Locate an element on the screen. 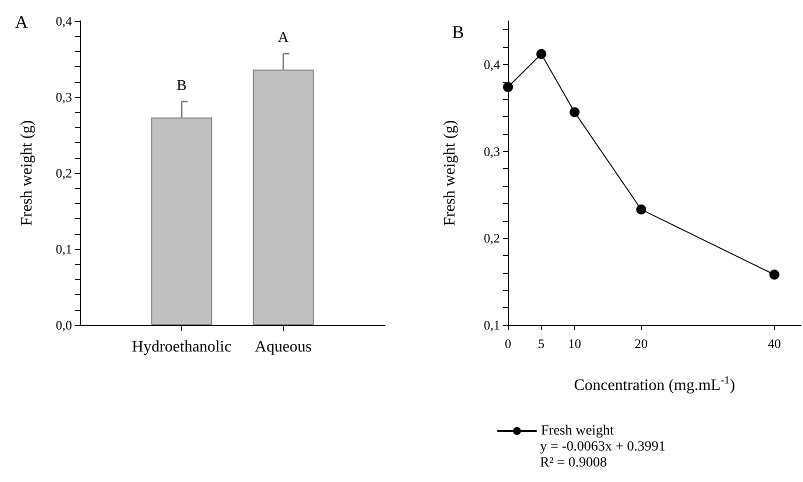 This screenshot has width=803, height=482. text: y = -0.0063x + 0.3991 is located at coordinates (603, 447).